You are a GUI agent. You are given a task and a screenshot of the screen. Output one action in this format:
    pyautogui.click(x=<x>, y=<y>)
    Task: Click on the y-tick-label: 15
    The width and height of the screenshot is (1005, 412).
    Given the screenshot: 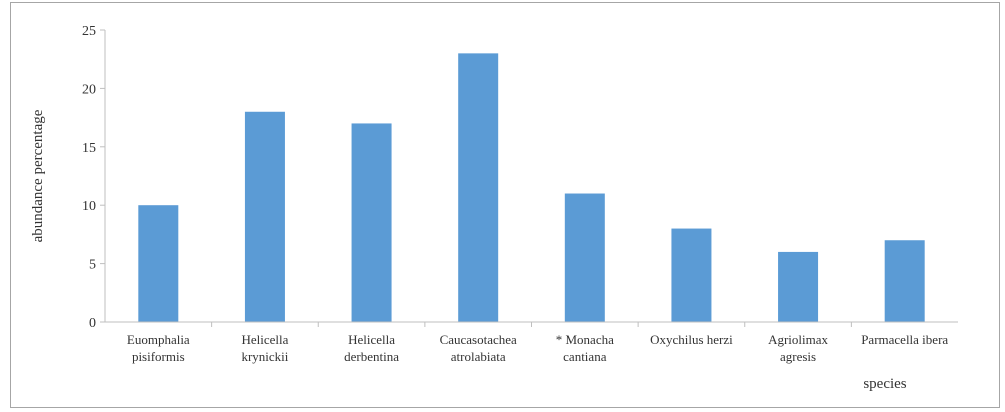 What is the action you would take?
    pyautogui.click(x=89, y=148)
    